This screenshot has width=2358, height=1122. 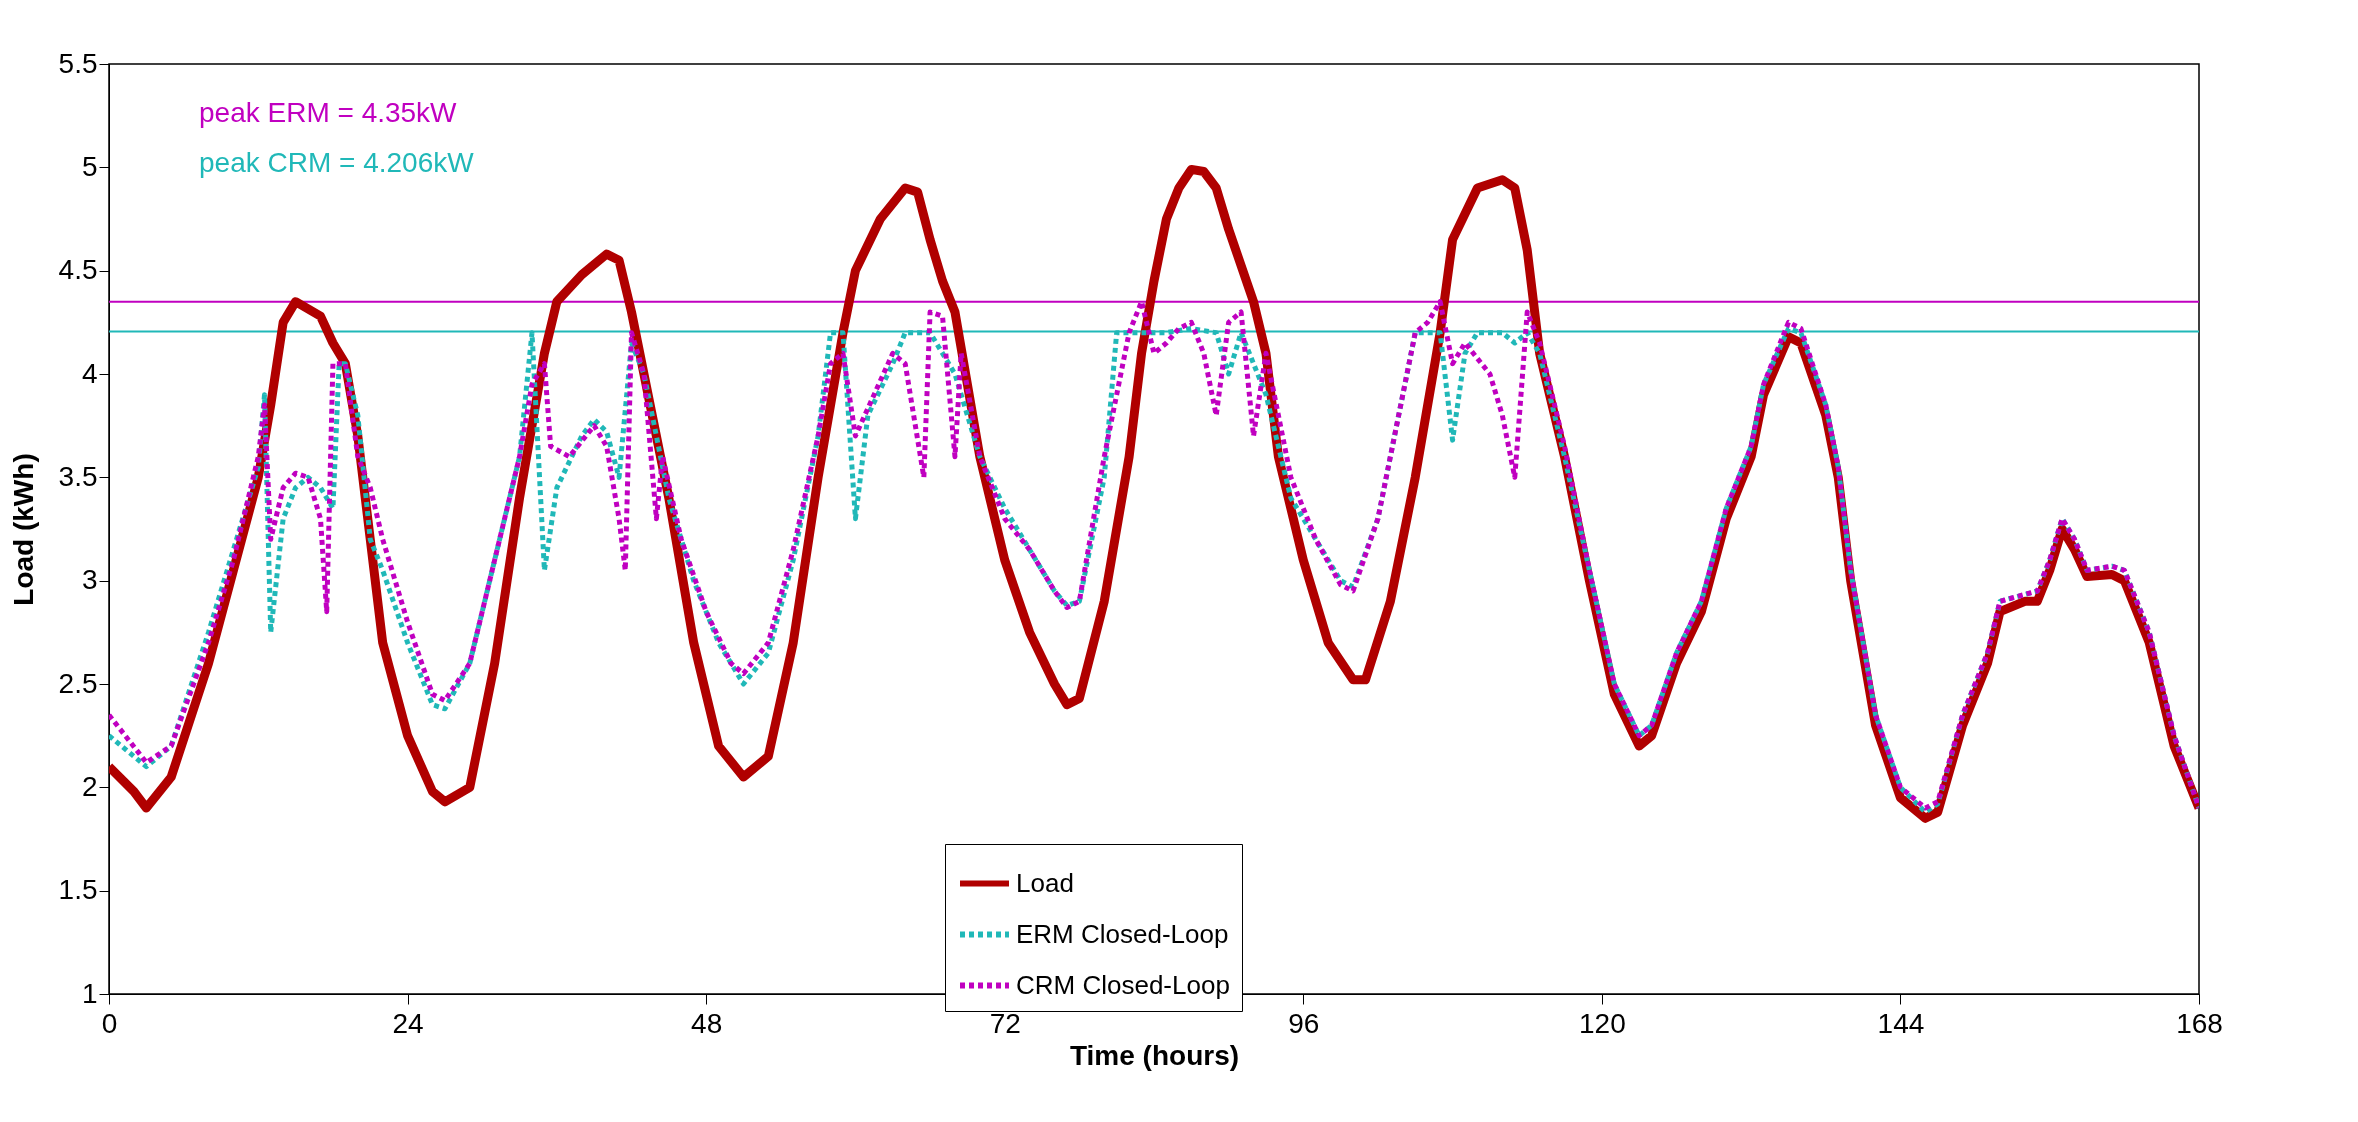 What do you see at coordinates (328, 112) in the screenshot?
I see `ref-line-label: peak ERM = 4.35kW` at bounding box center [328, 112].